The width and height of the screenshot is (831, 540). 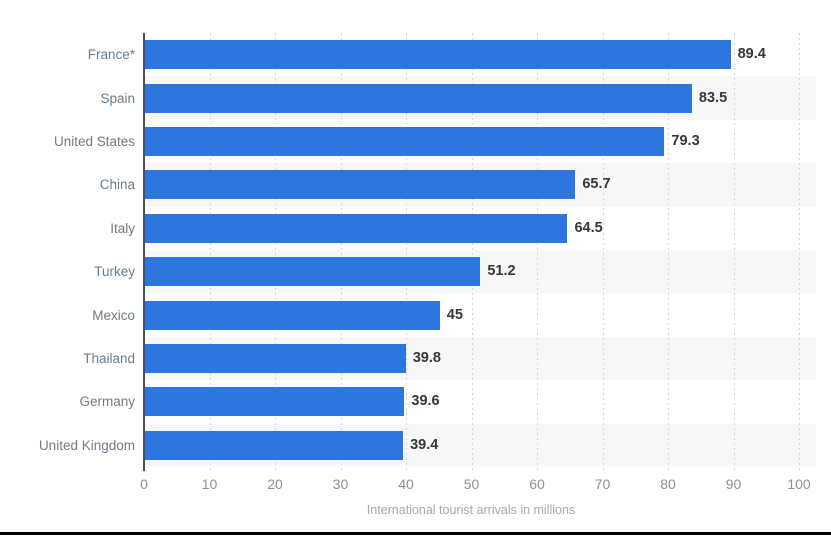 I want to click on category-label-france: France*, so click(x=111, y=55).